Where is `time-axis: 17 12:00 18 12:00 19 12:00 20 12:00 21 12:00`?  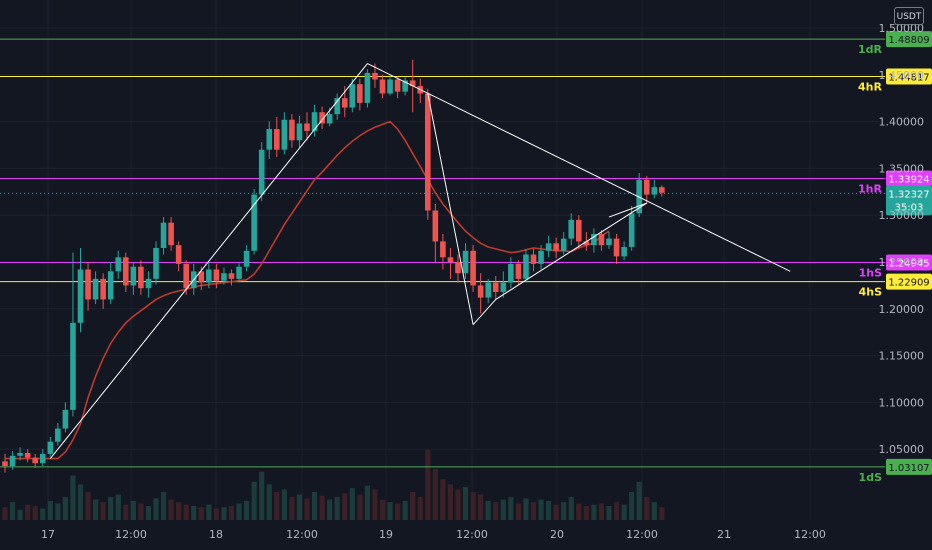 time-axis: 17 12:00 18 12:00 19 12:00 20 12:00 21 12:00 is located at coordinates (433, 534).